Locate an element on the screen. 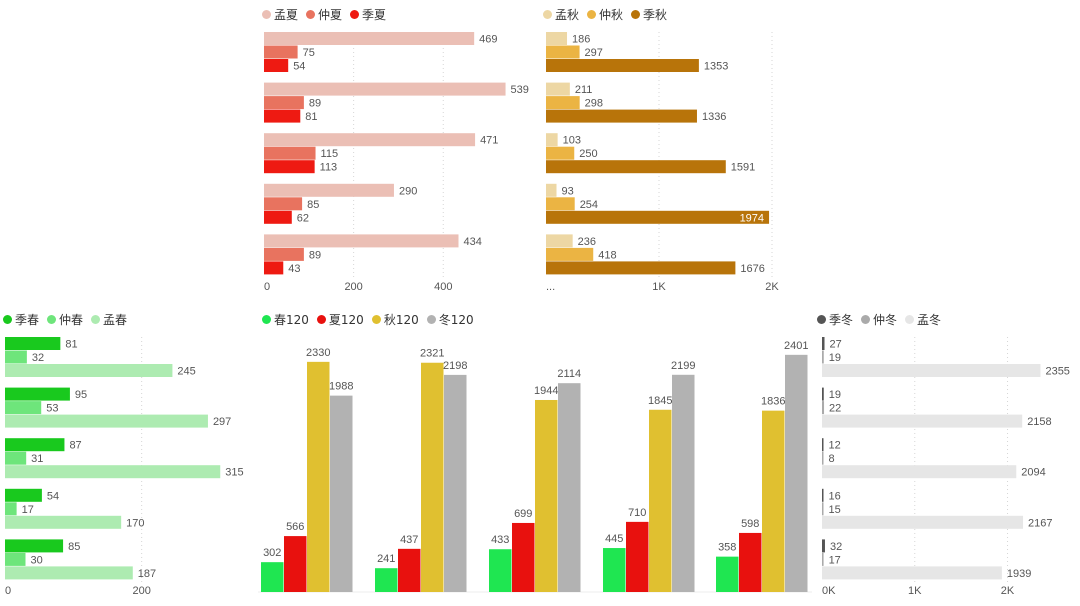 The image size is (1080, 606). data-label: 302 is located at coordinates (272, 553).